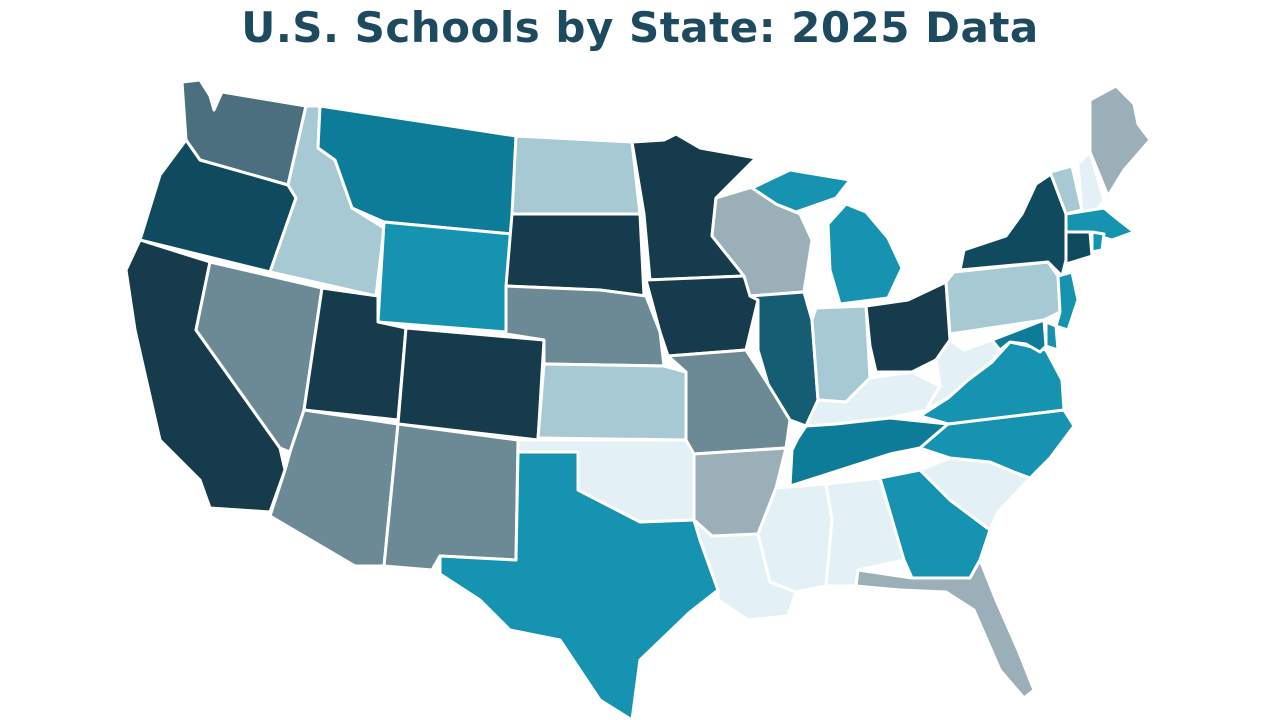  What do you see at coordinates (945, 629) in the screenshot?
I see `state-florida` at bounding box center [945, 629].